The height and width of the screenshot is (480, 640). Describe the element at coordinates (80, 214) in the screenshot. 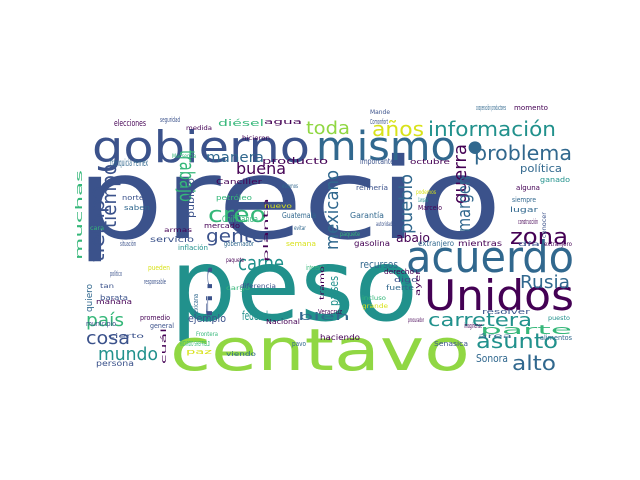

I see `word-cooperacion: muchas` at that location.